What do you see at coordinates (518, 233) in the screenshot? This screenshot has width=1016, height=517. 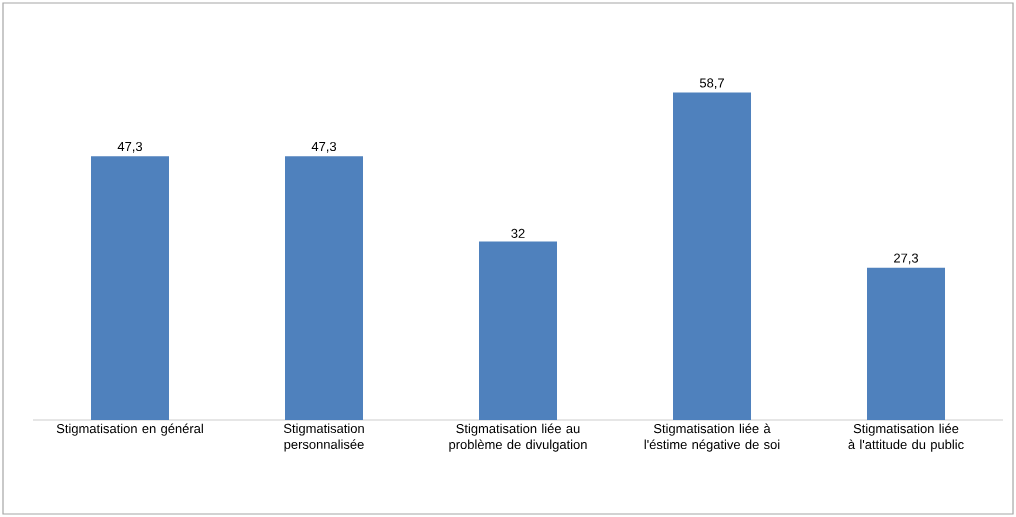 I see `data-label: 32` at bounding box center [518, 233].